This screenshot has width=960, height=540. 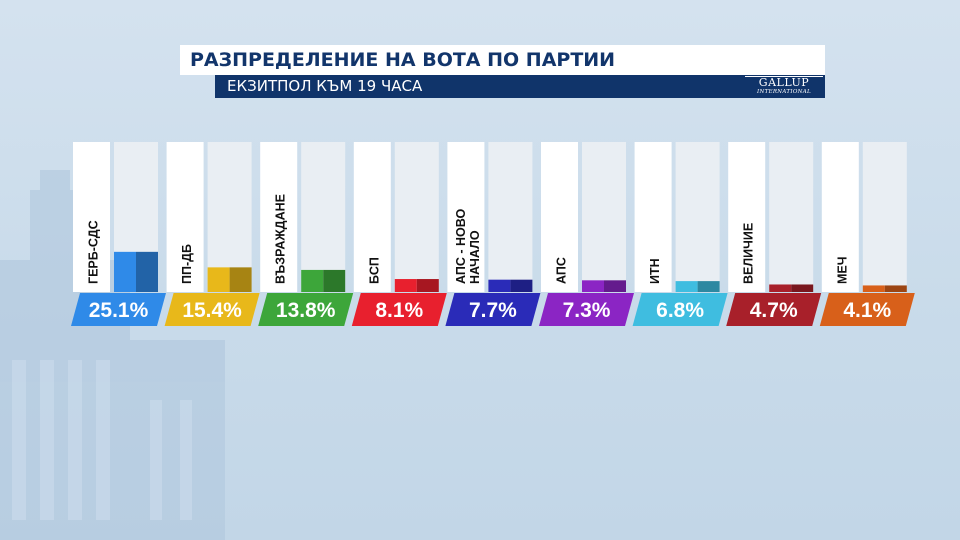 What do you see at coordinates (655, 271) in the screenshot?
I see `category-label: ИТН` at bounding box center [655, 271].